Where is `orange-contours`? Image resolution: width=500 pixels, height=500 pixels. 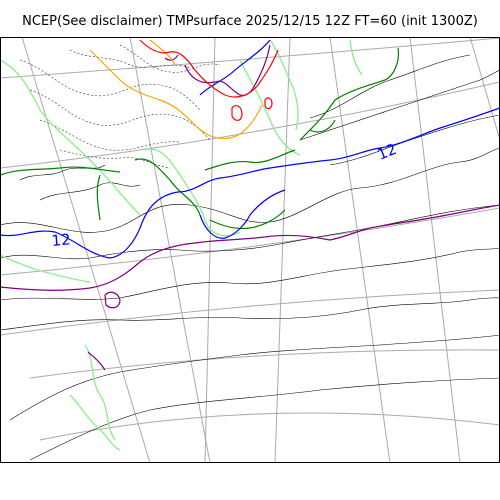 orange-contours is located at coordinates (176, 89).